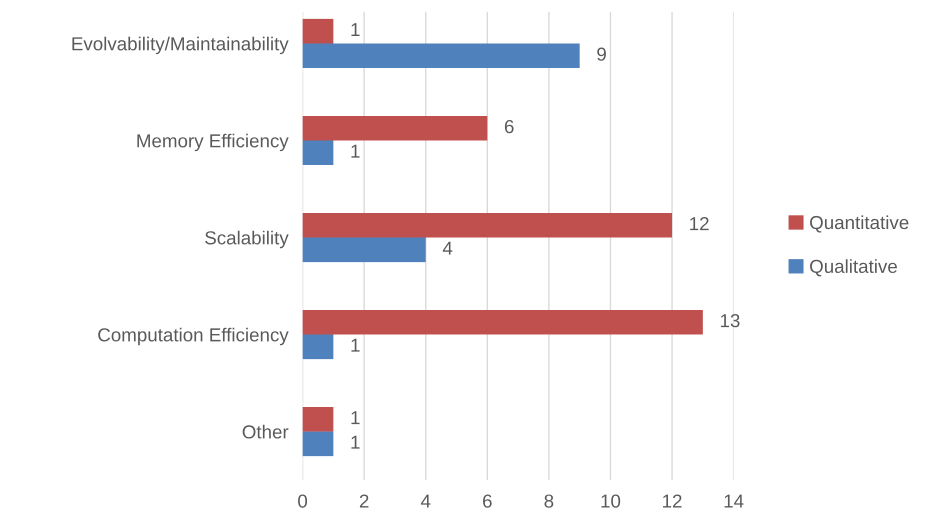 This screenshot has height=519, width=931. Describe the element at coordinates (303, 501) in the screenshot. I see `x-tick-label: 0` at that location.